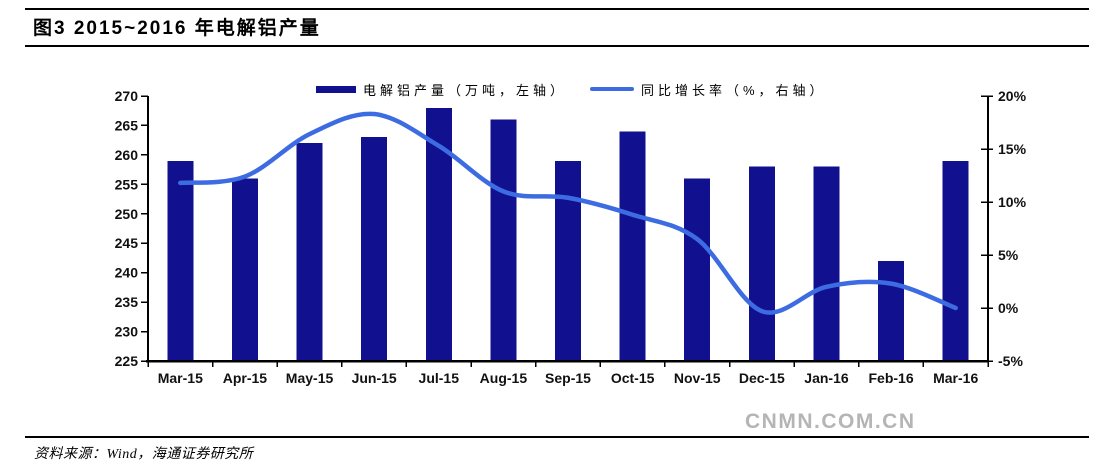  Describe the element at coordinates (557, 9) in the screenshot. I see `top-divider` at that location.